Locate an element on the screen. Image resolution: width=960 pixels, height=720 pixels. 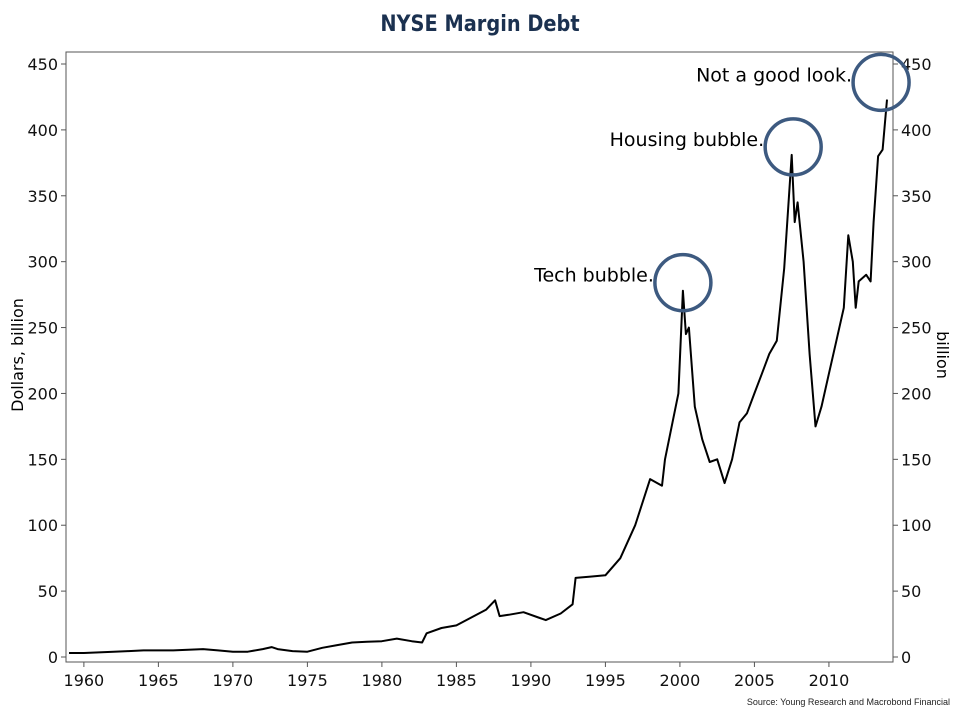
y-tick-label-left: 200 is located at coordinates (42, 393).